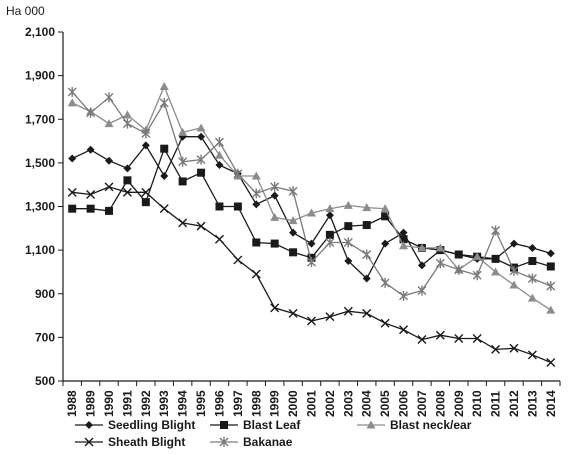 The height and width of the screenshot is (455, 579). I want to click on legend-item: Blast Leaf, so click(255, 425).